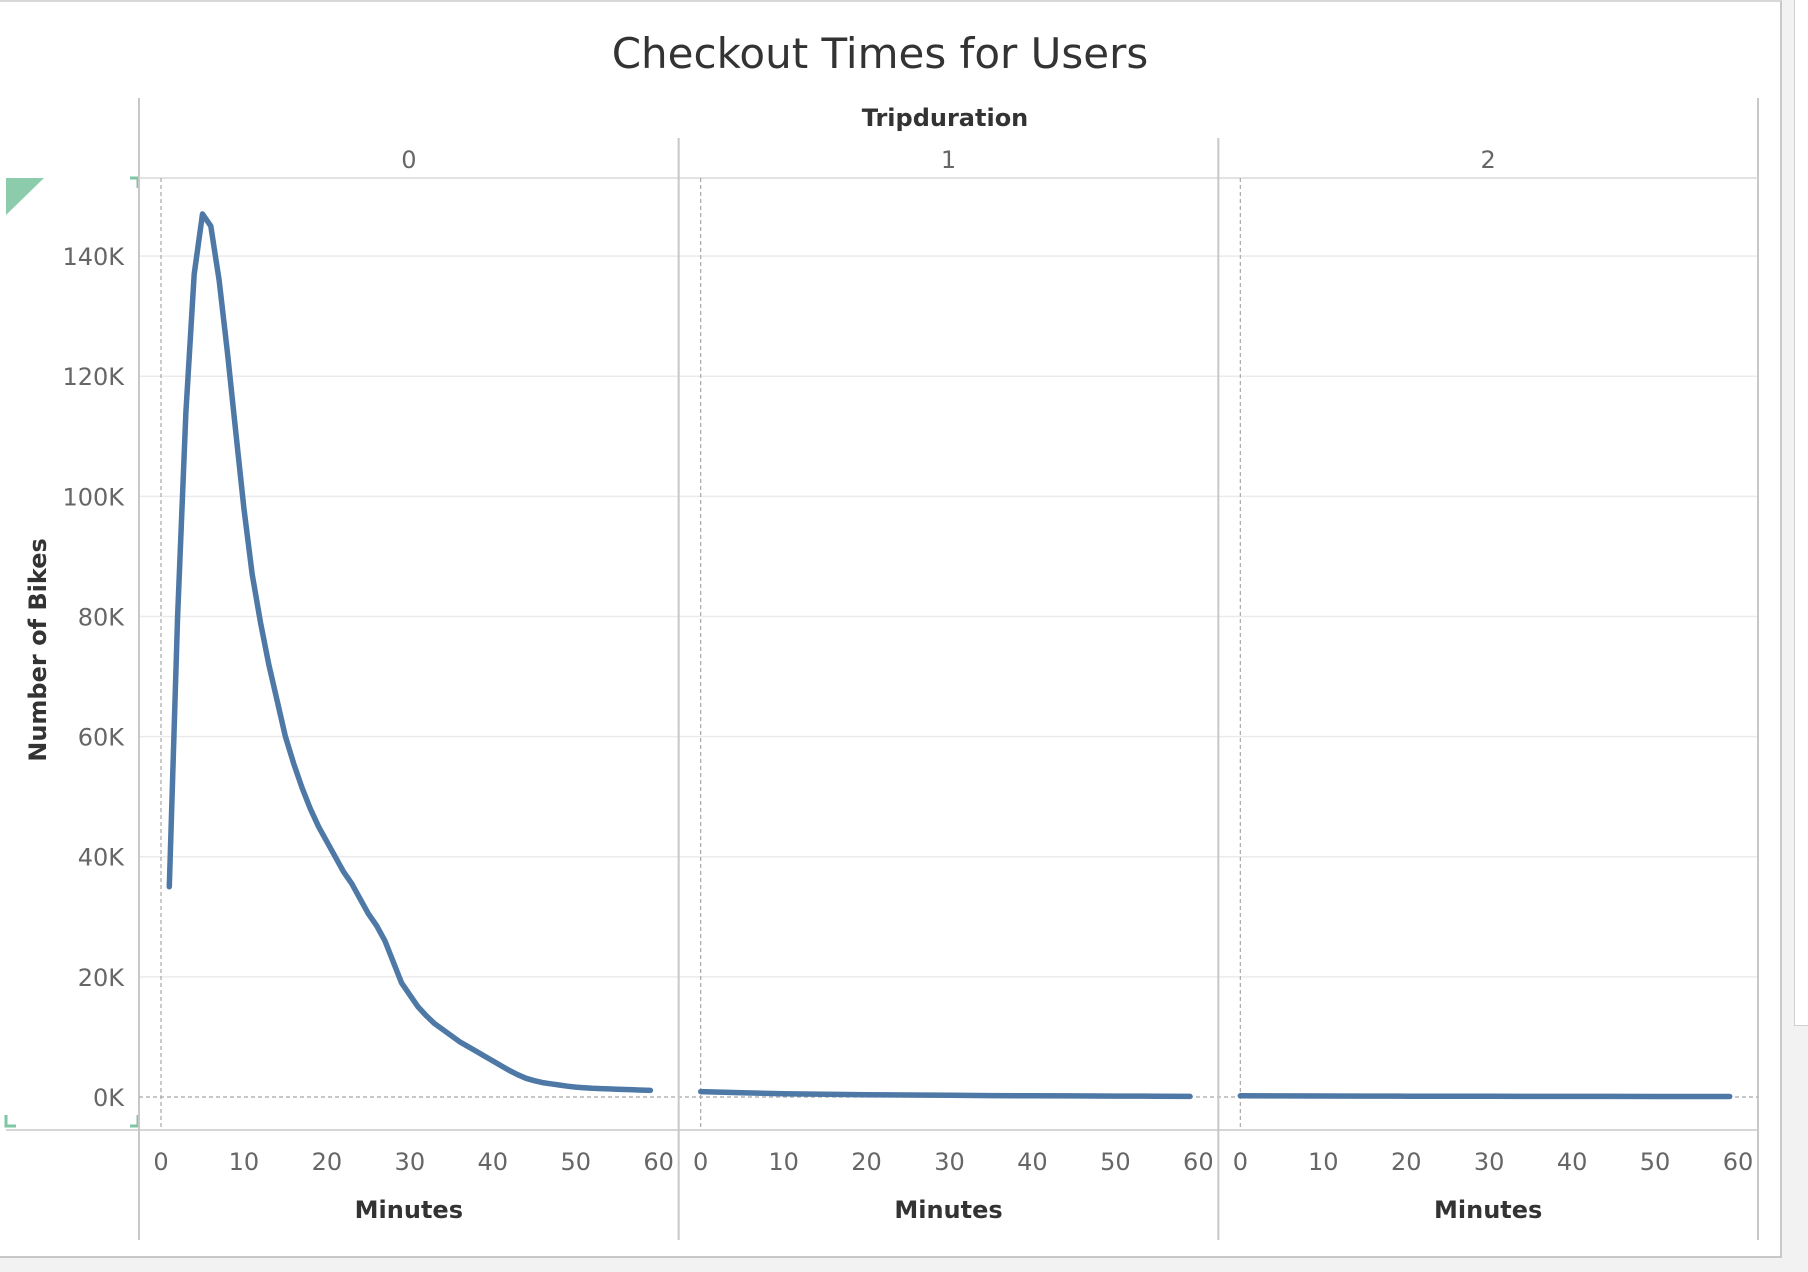 The width and height of the screenshot is (1808, 1272). I want to click on corner-triangle-icon, so click(25, 196).